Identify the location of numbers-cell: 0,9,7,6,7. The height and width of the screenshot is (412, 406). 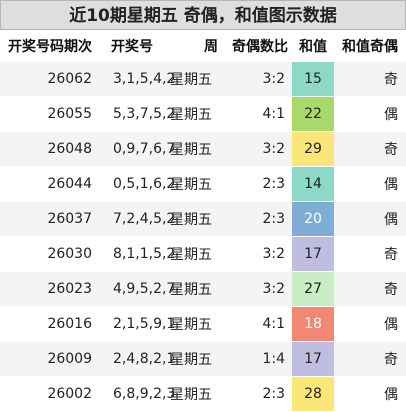
(137, 149).